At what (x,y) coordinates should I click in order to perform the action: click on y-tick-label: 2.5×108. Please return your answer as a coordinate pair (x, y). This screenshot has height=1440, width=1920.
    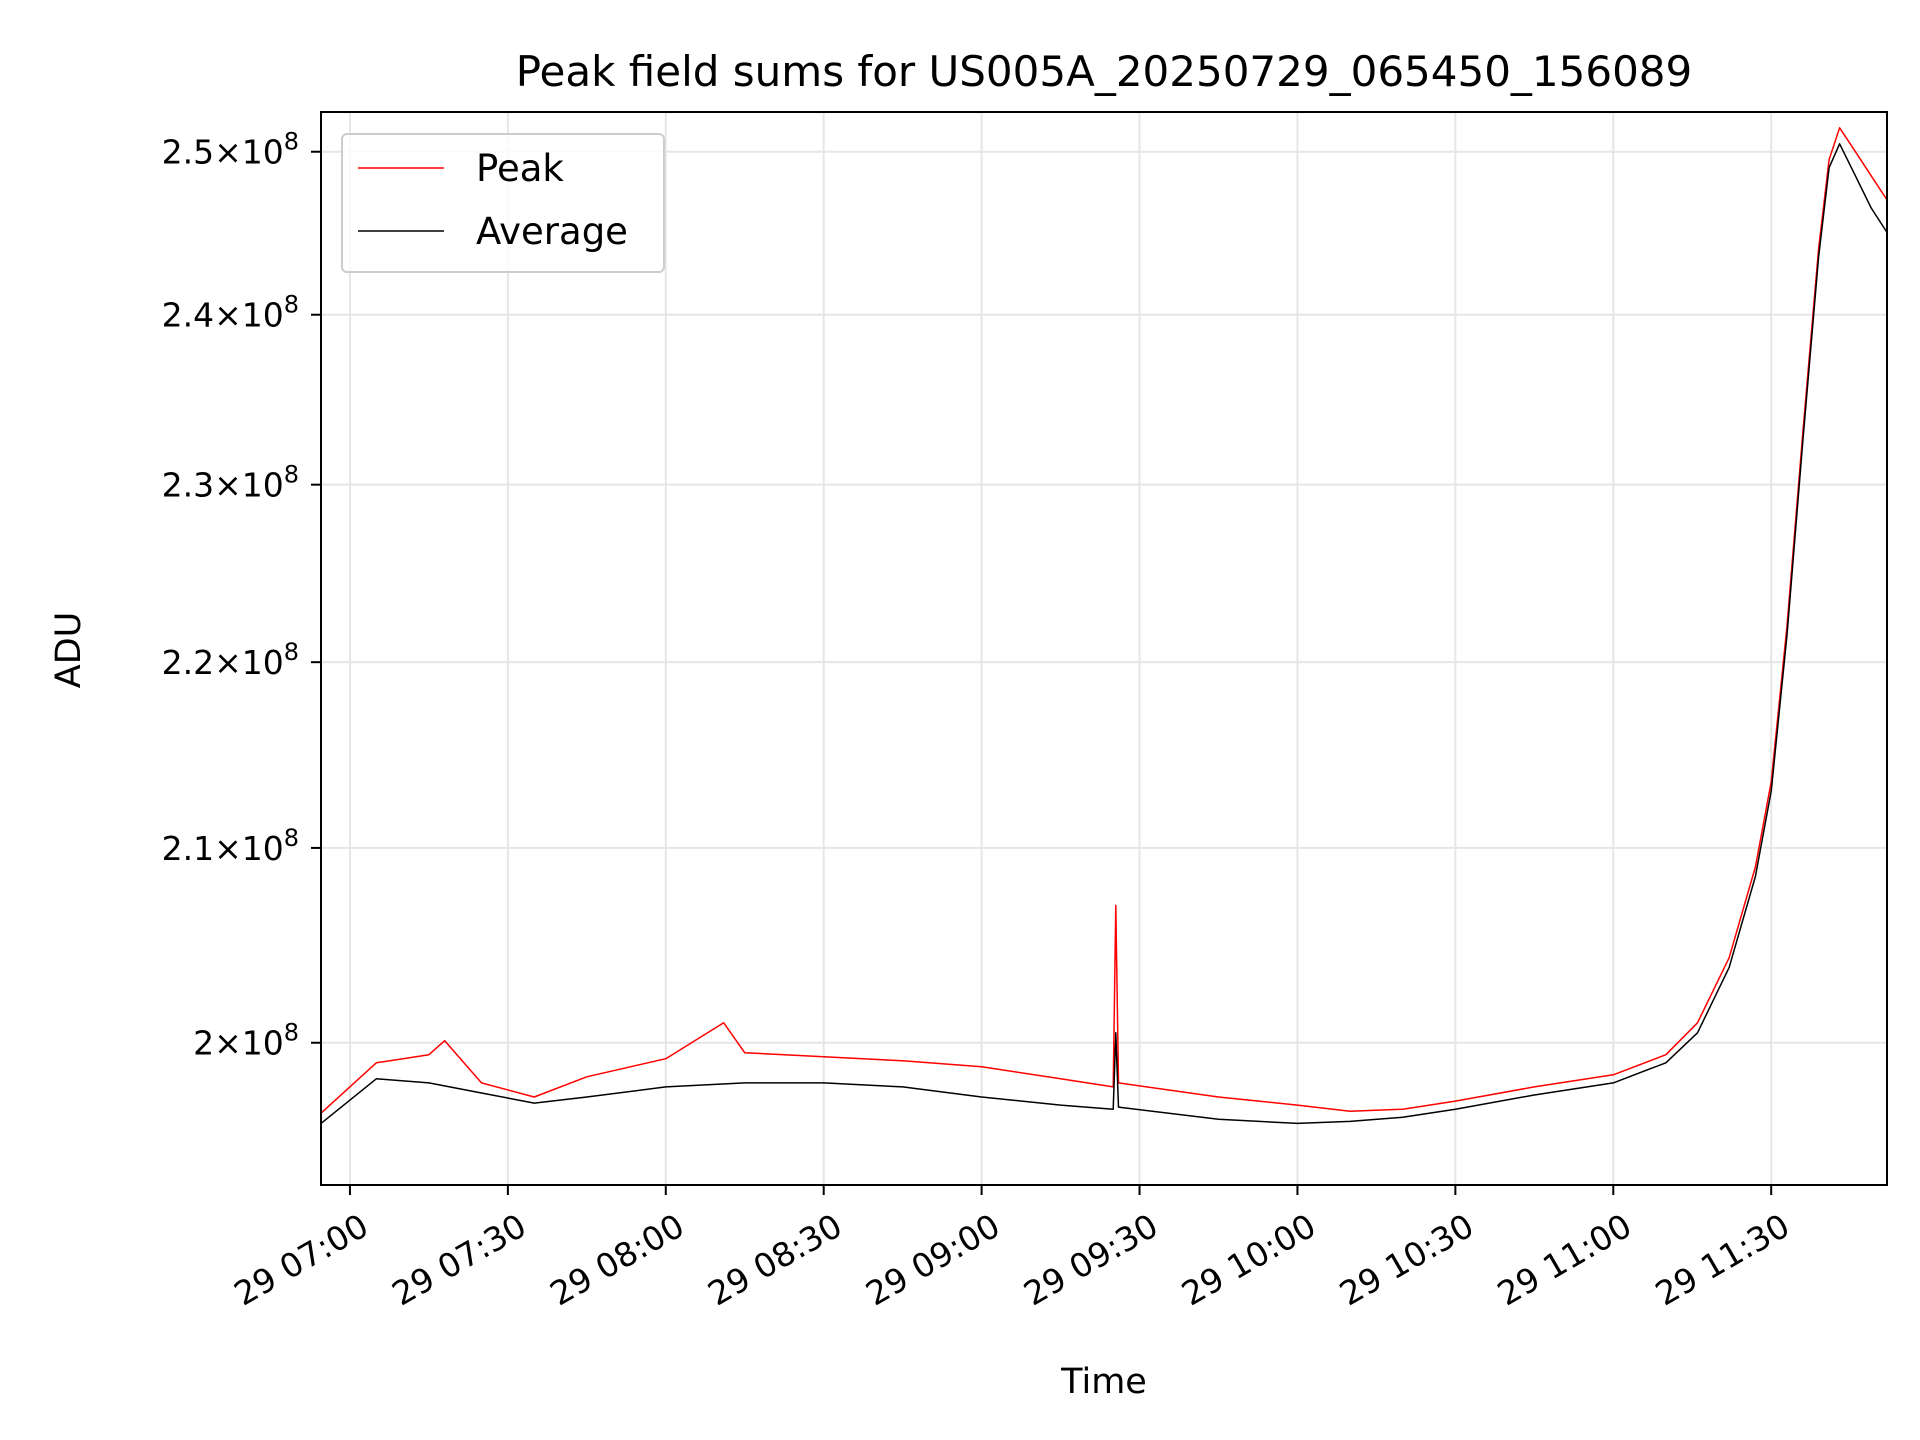
    Looking at the image, I should click on (230, 150).